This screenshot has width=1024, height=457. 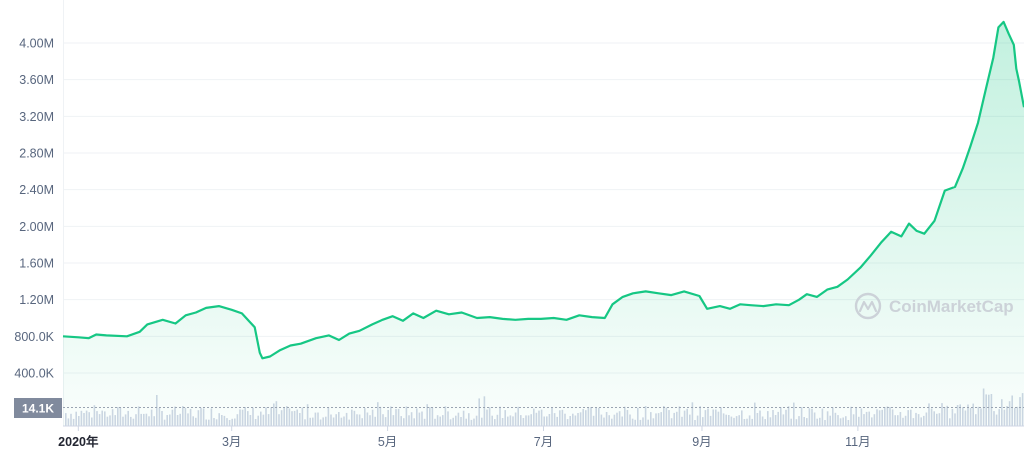 What do you see at coordinates (36, 154) in the screenshot?
I see `y-tick-label: 2.80M` at bounding box center [36, 154].